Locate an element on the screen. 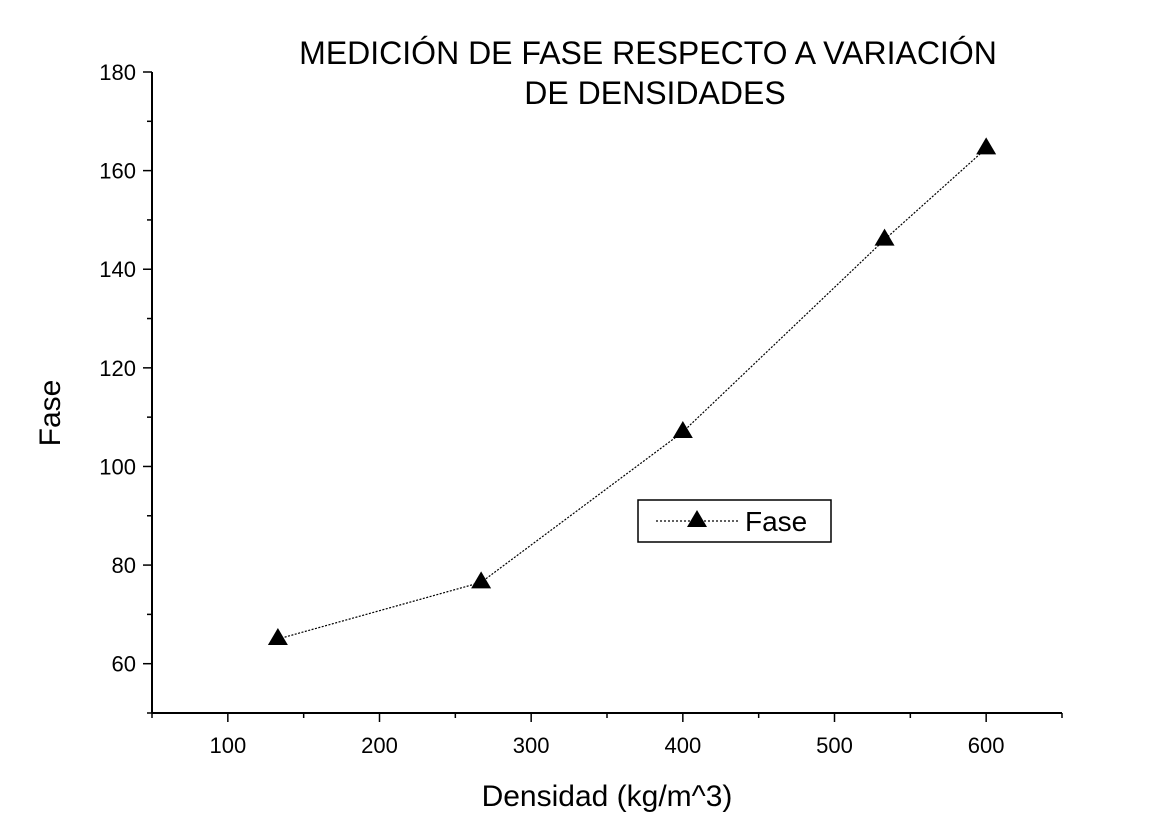  legend-box is located at coordinates (734, 521).